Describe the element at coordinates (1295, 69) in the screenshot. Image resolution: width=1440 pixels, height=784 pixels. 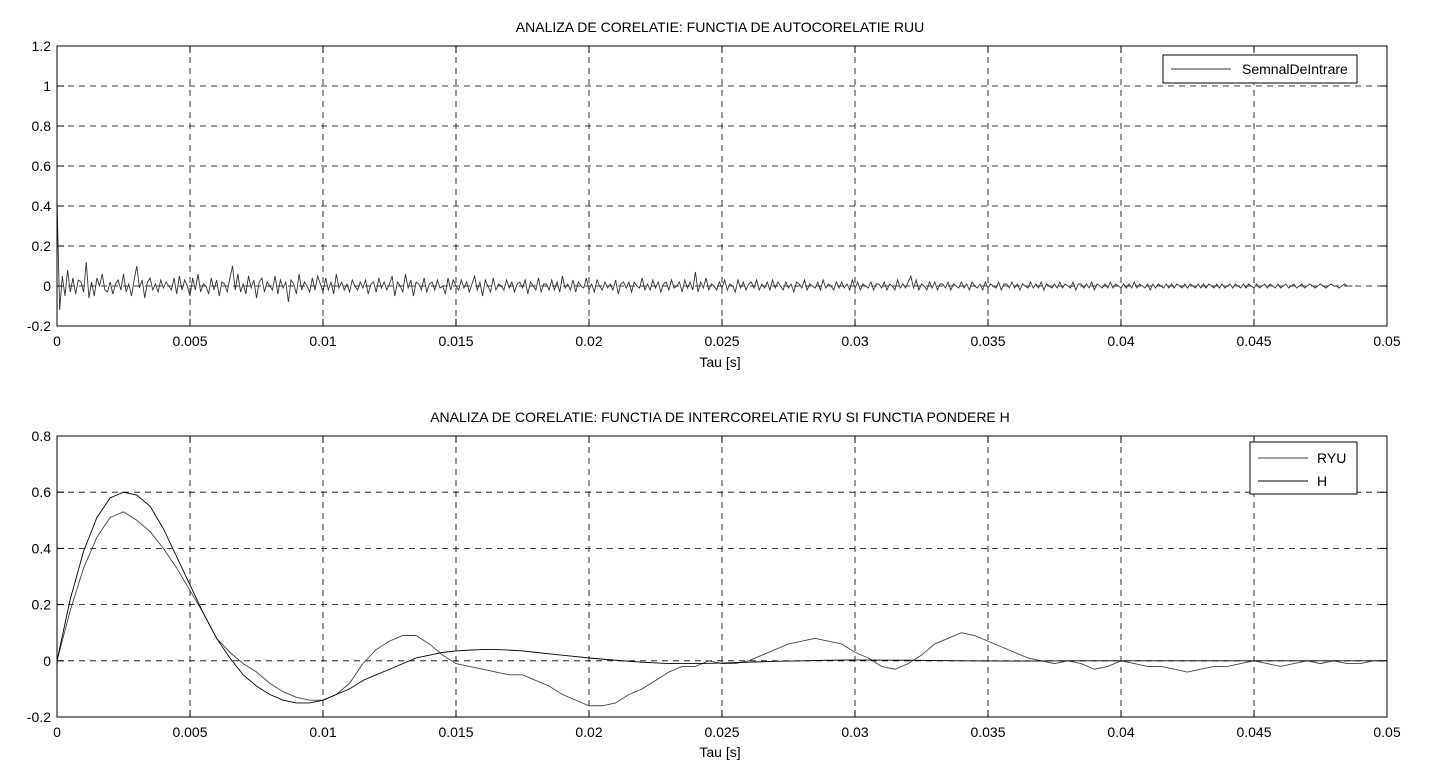
I see `legend-label-semnaldeintrare: SemnalDeIntrare` at that location.